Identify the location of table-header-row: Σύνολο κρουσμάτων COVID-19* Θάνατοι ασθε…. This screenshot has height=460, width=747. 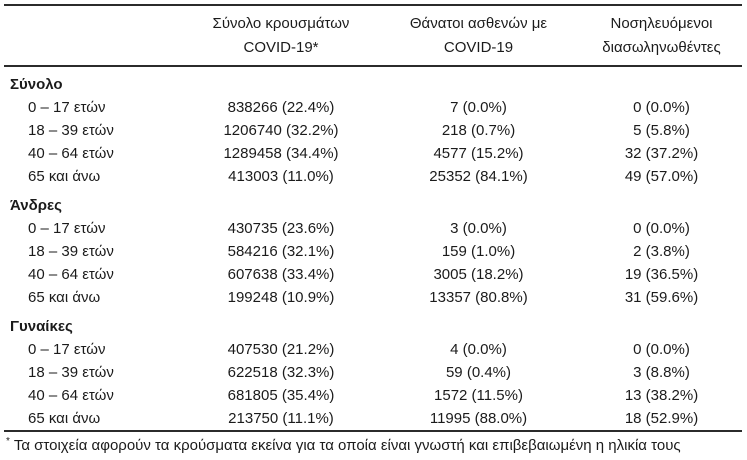
(373, 35).